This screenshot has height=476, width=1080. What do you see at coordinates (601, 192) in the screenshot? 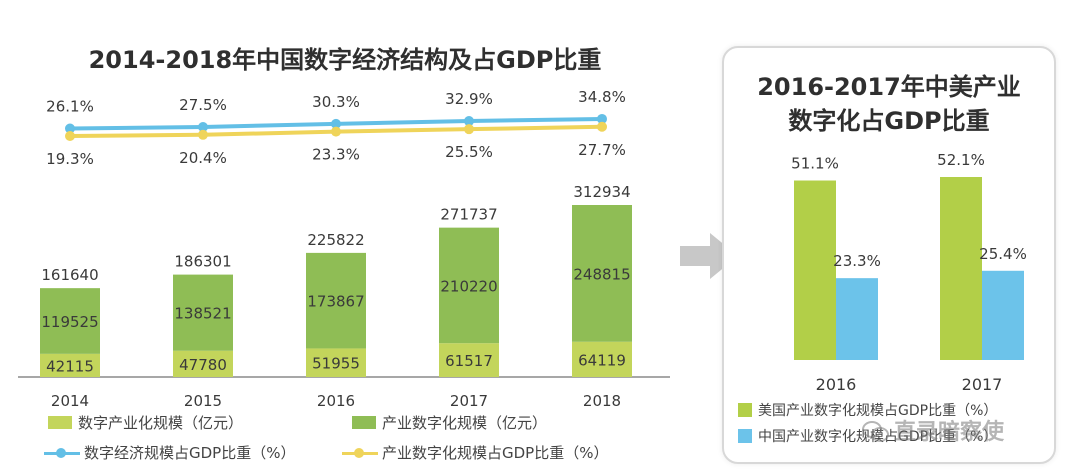
I see `bar-total-label: 312934` at bounding box center [601, 192].